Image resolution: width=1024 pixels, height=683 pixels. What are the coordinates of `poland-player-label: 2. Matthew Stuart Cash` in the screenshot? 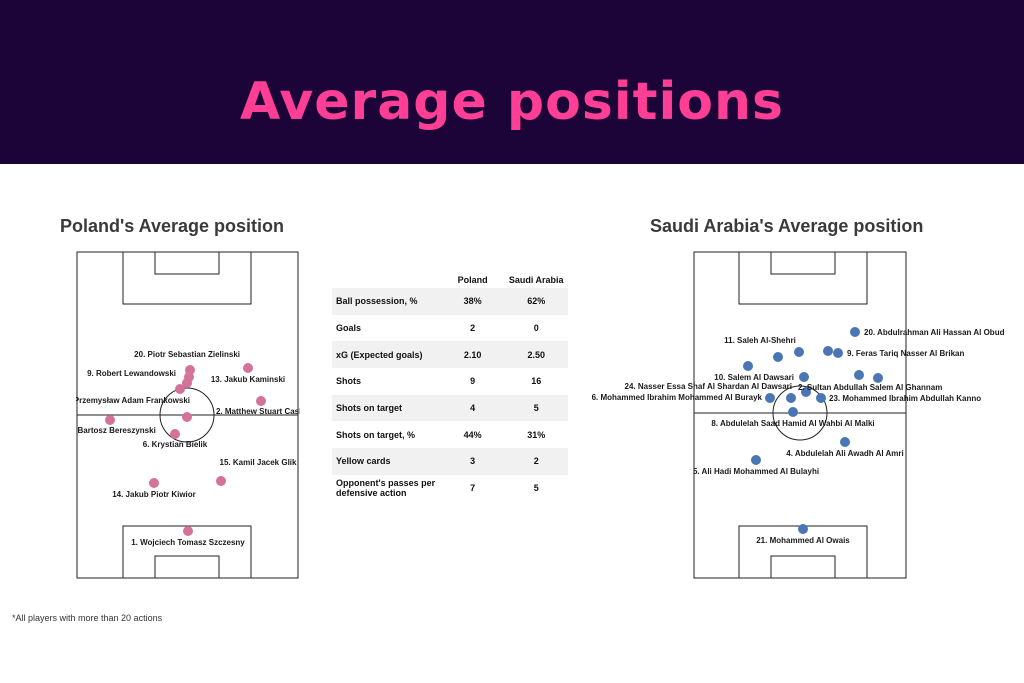 It's located at (258, 411).